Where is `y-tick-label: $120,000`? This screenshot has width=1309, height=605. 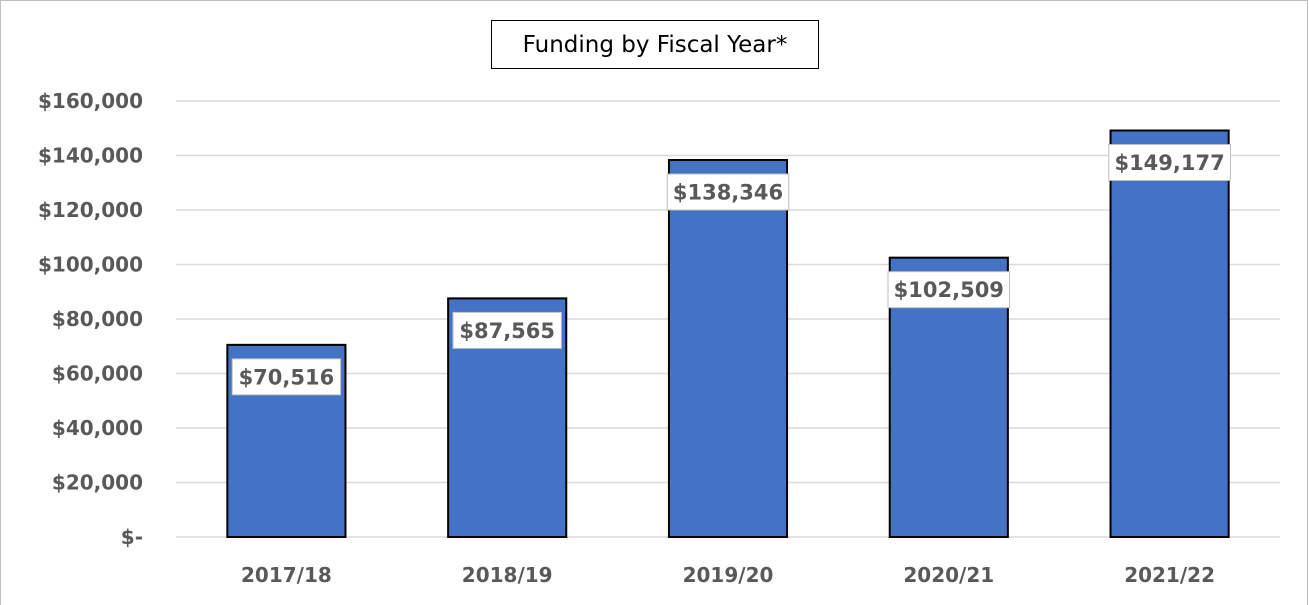
y-tick-label: $120,000 is located at coordinates (90, 210).